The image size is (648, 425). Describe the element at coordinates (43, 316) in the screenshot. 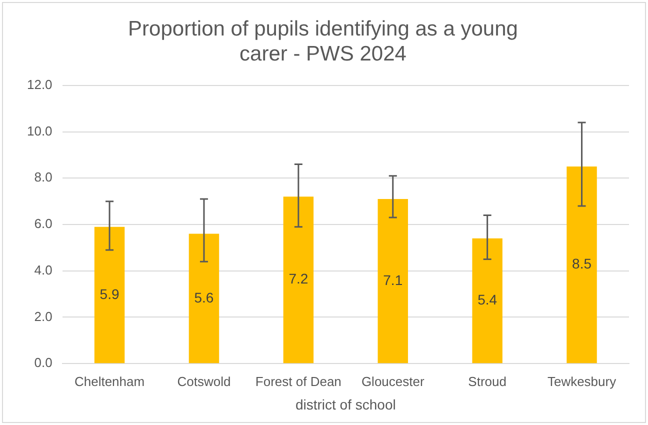

I see `y-tick-label: 2.0` at that location.